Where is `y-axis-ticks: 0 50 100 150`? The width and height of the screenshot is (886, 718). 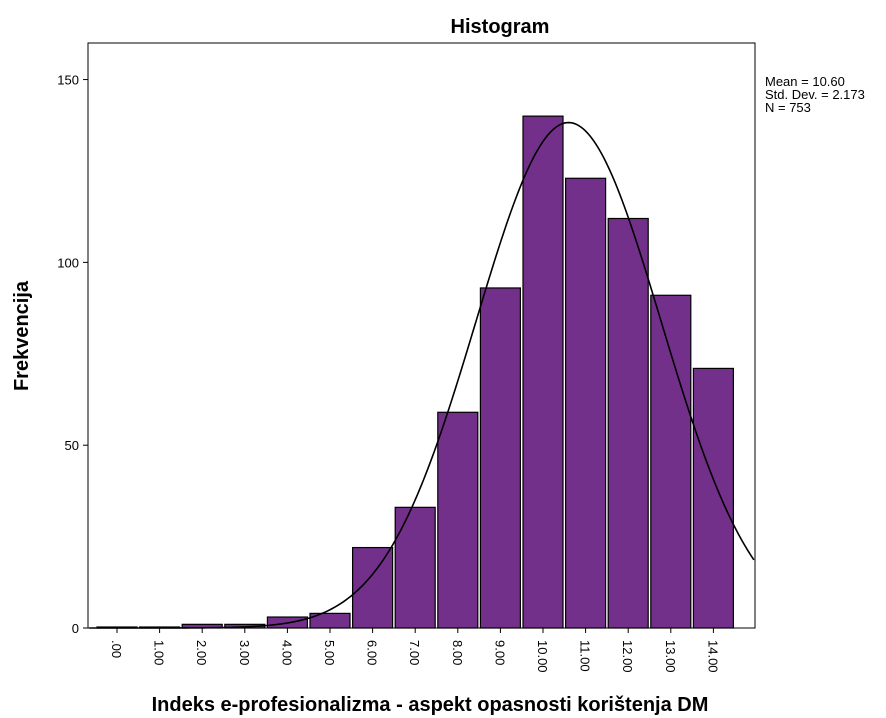 y-axis-ticks: 0 50 100 150 is located at coordinates (72, 354).